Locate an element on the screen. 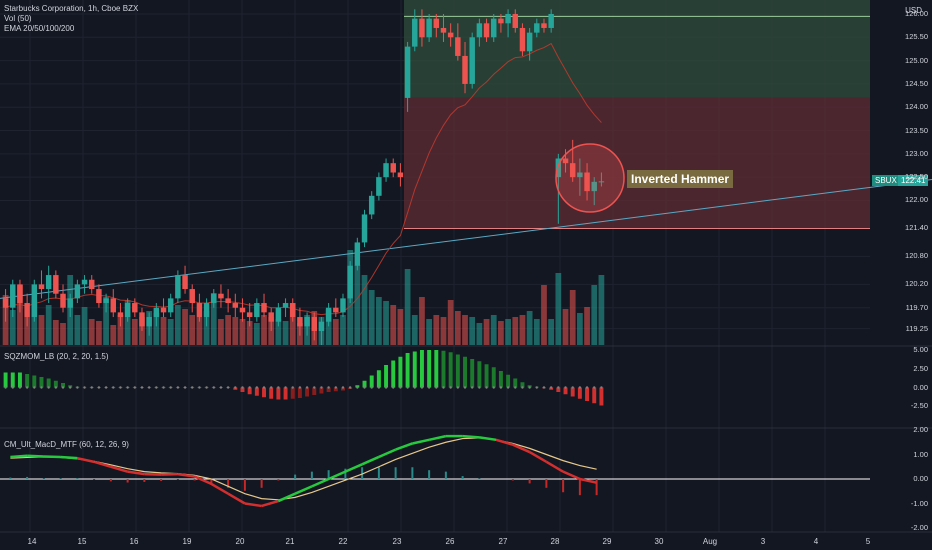 Image resolution: width=932 pixels, height=550 pixels. x-tick-label: 23 is located at coordinates (397, 541).